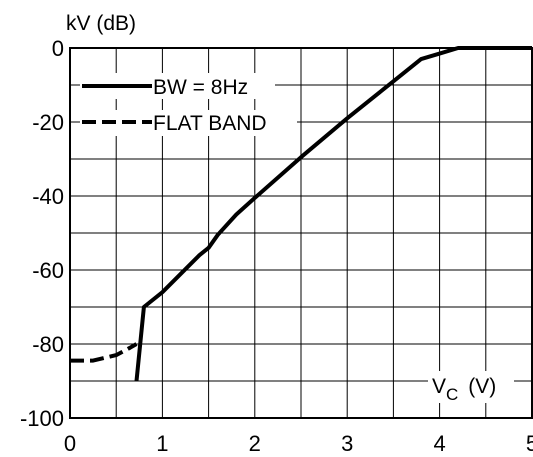 The width and height of the screenshot is (533, 457). Describe the element at coordinates (464, 389) in the screenshot. I see `x-axis-label-text: VC (V)` at that location.